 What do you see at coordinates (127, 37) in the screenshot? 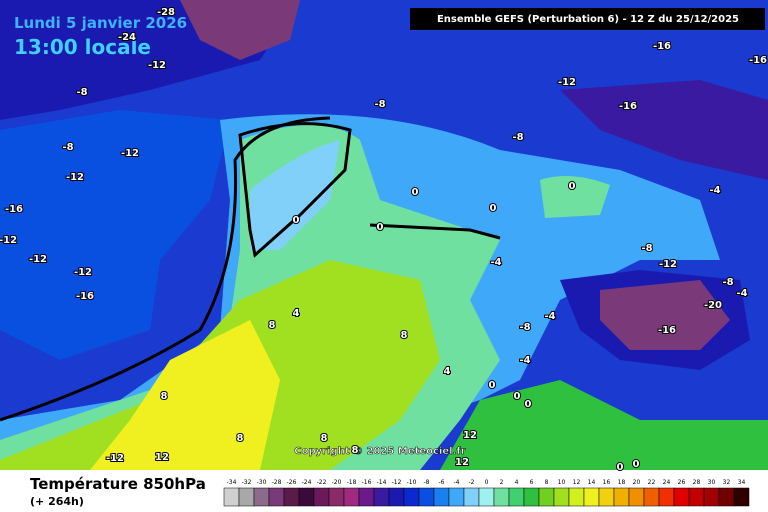
I see `contour-label: -24` at bounding box center [127, 37].